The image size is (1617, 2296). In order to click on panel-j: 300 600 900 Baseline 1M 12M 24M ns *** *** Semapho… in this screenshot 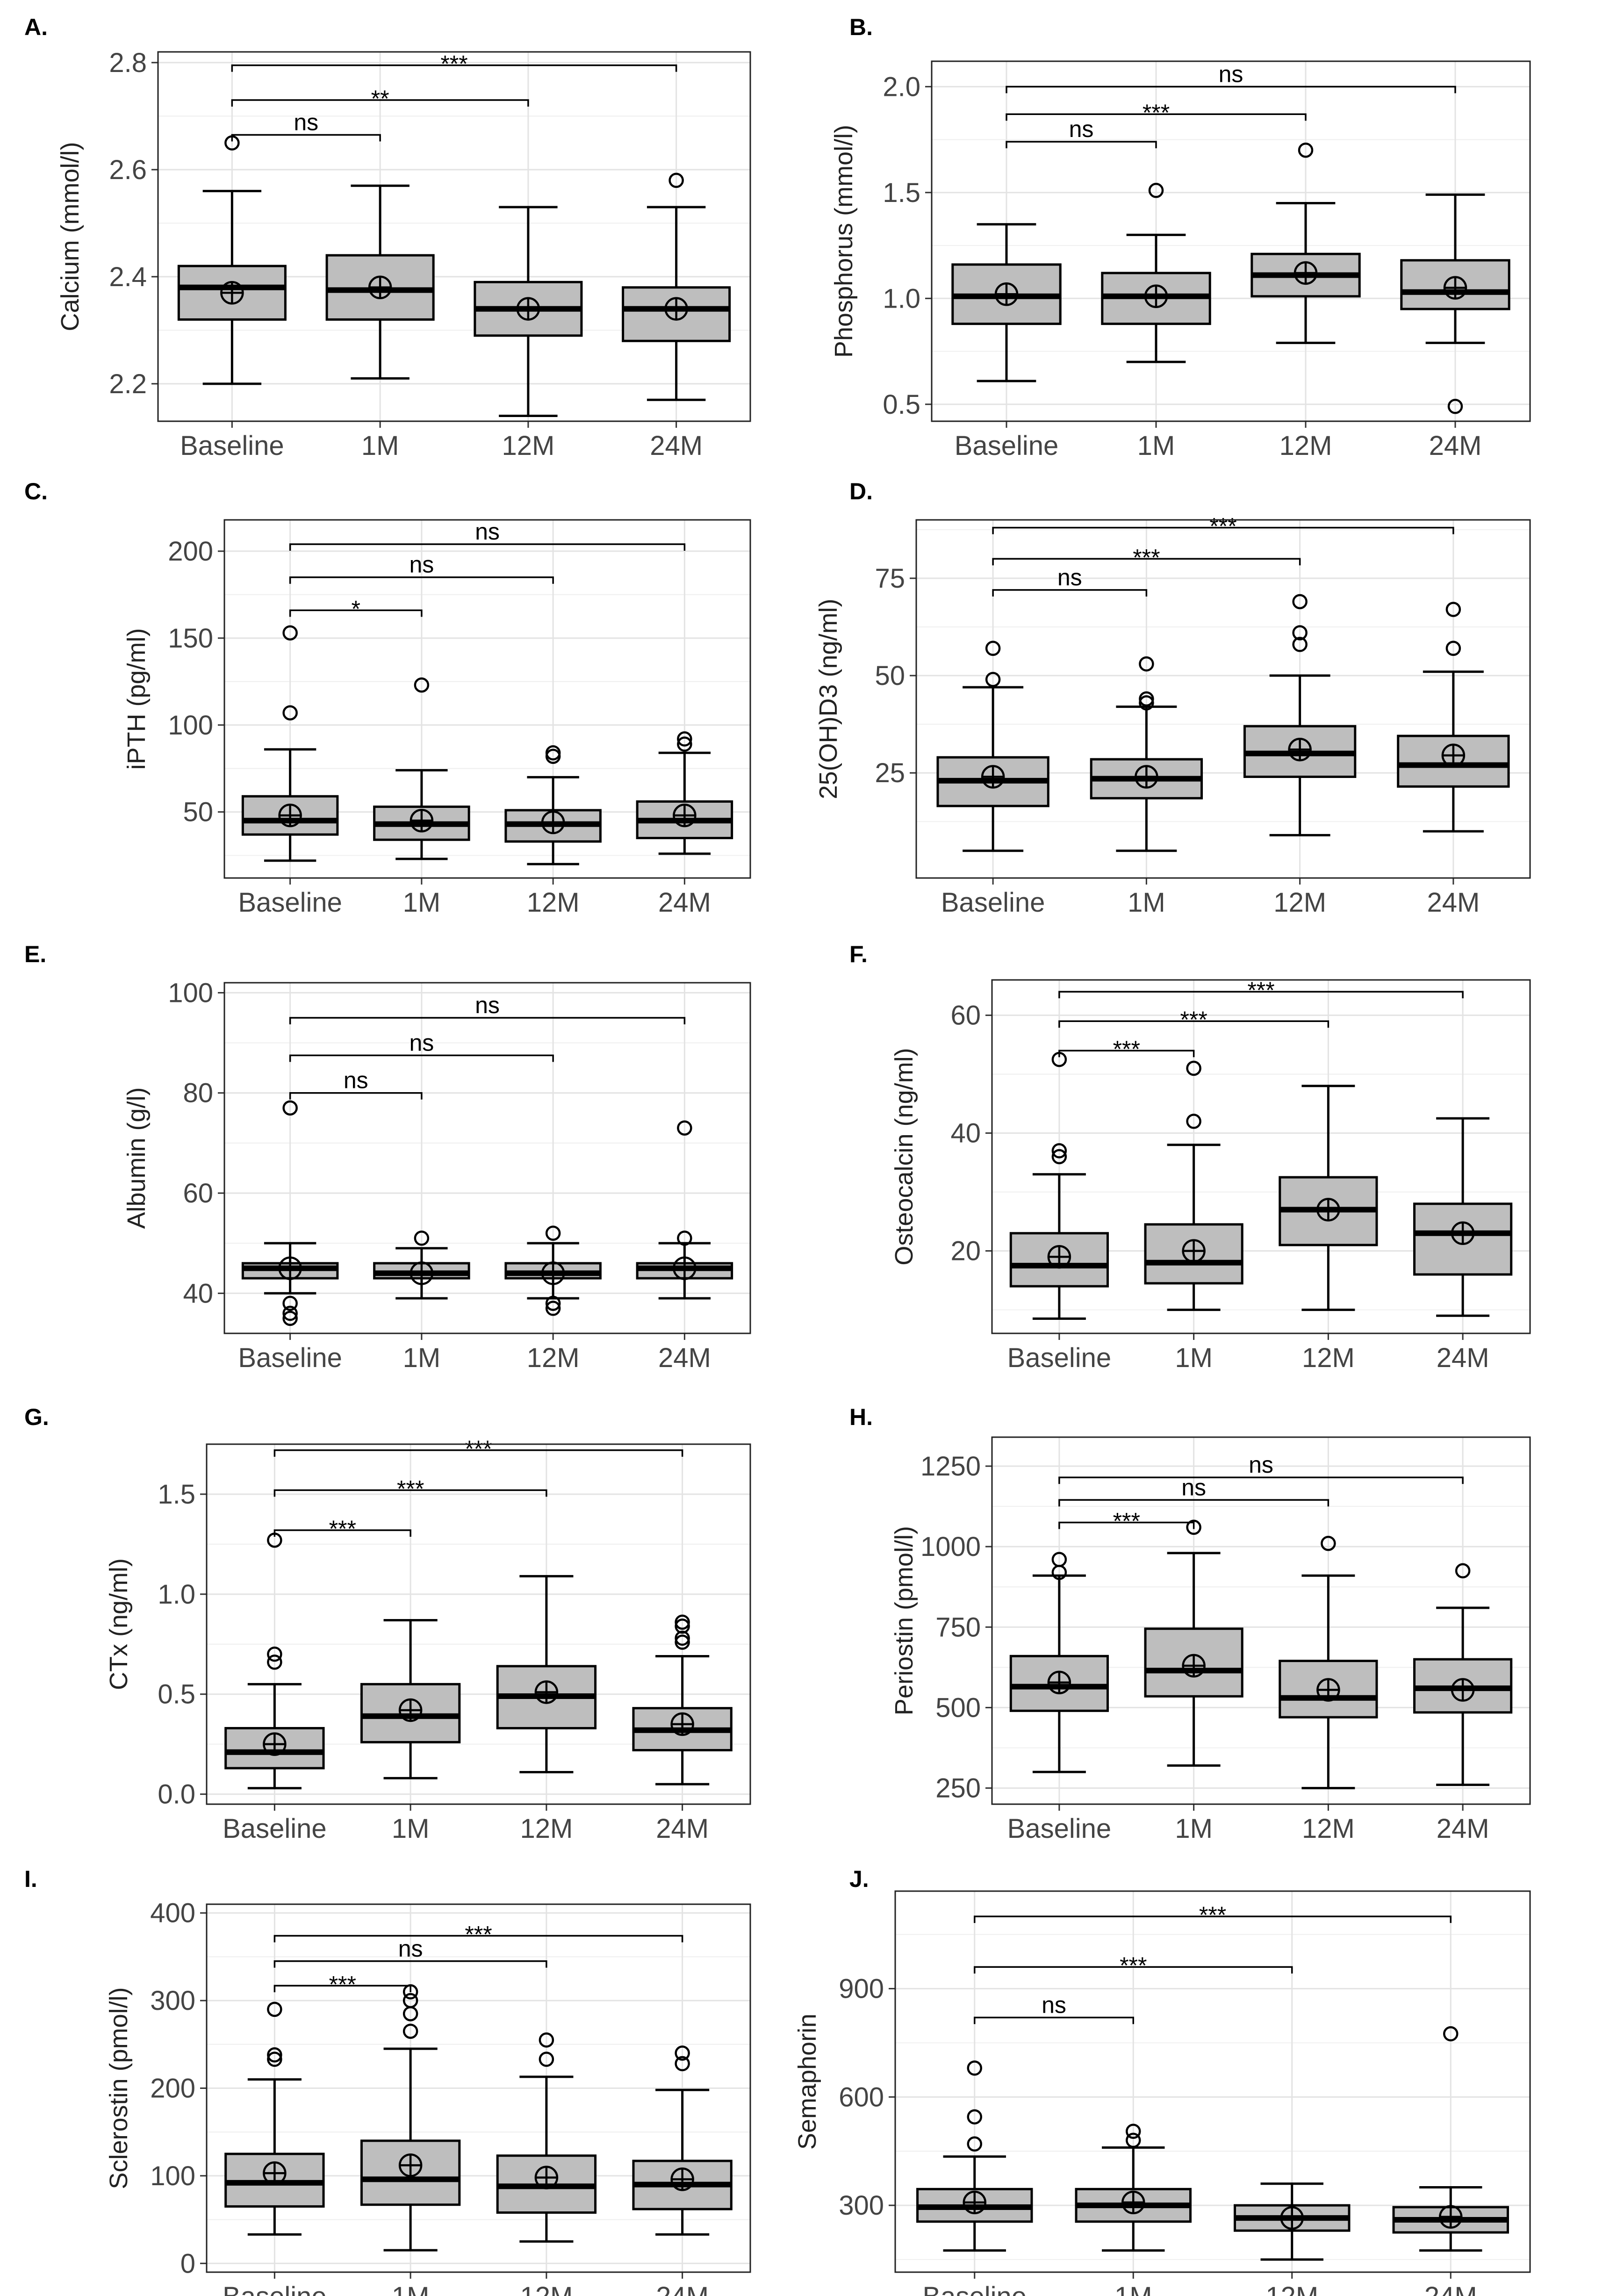, I will do `click(1162, 2081)`.